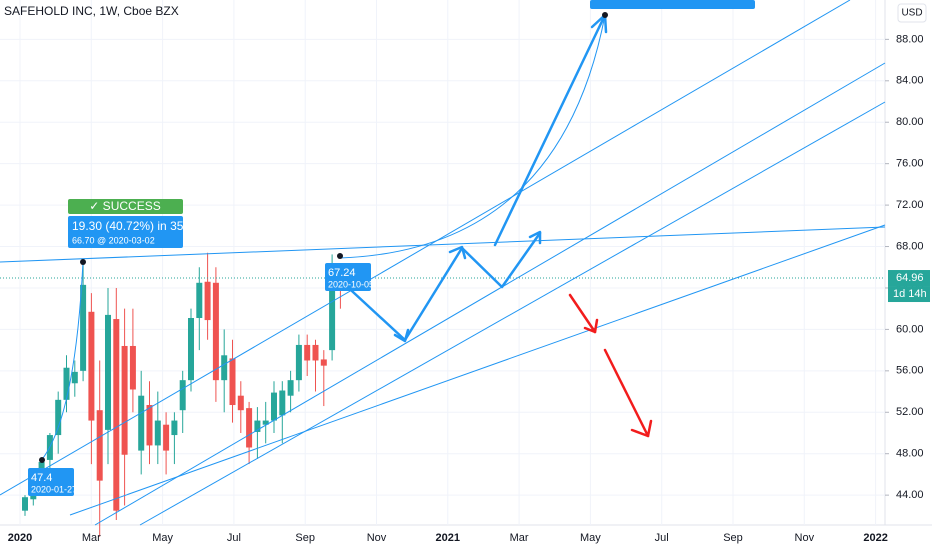  Describe the element at coordinates (875, 538) in the screenshot. I see `x-tick-label: 2022` at that location.